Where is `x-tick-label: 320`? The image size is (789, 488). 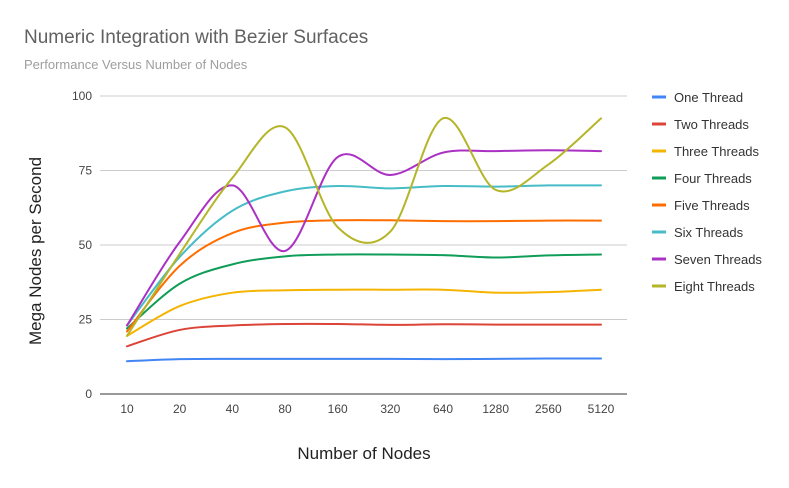 x-tick-label: 320 is located at coordinates (390, 409).